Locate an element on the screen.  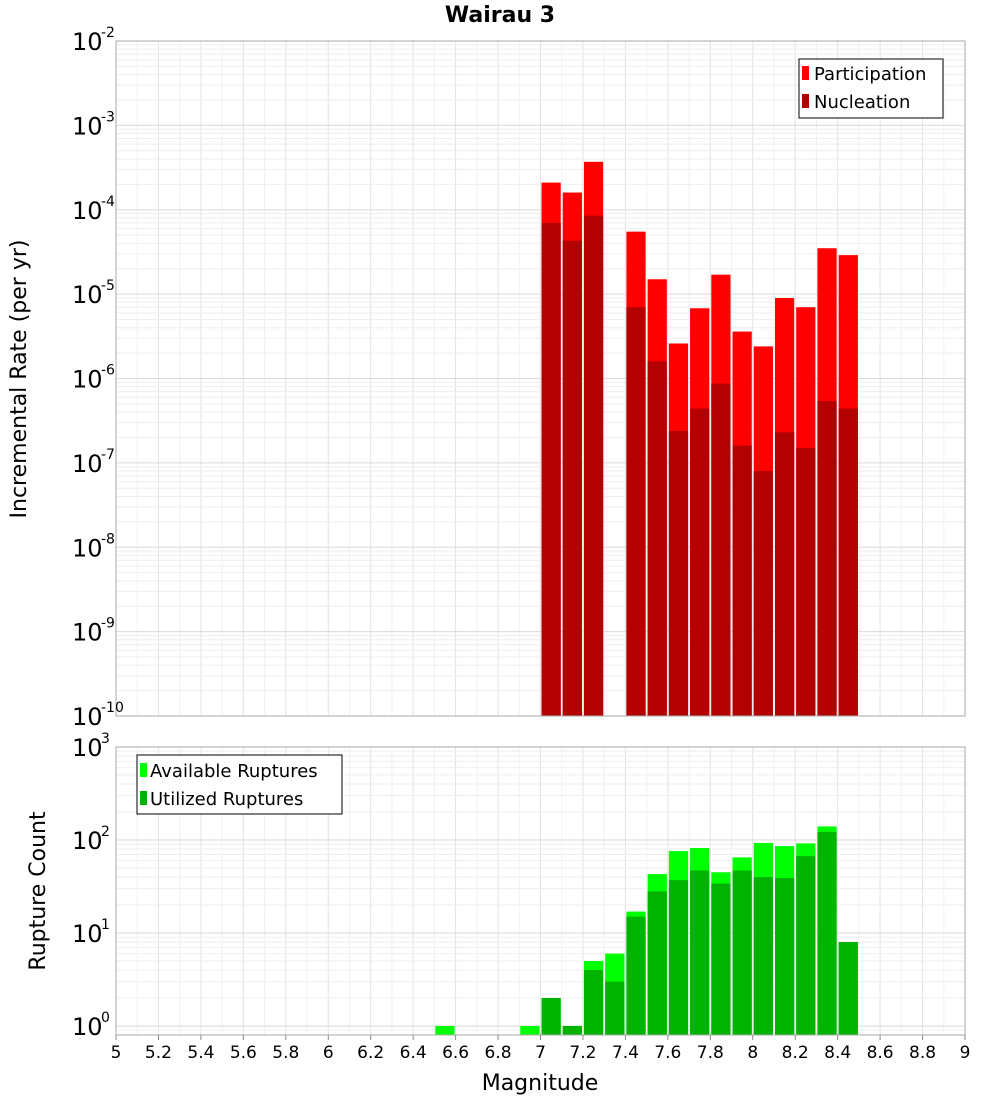
bar-available-ruptures is located at coordinates (530, 1030).